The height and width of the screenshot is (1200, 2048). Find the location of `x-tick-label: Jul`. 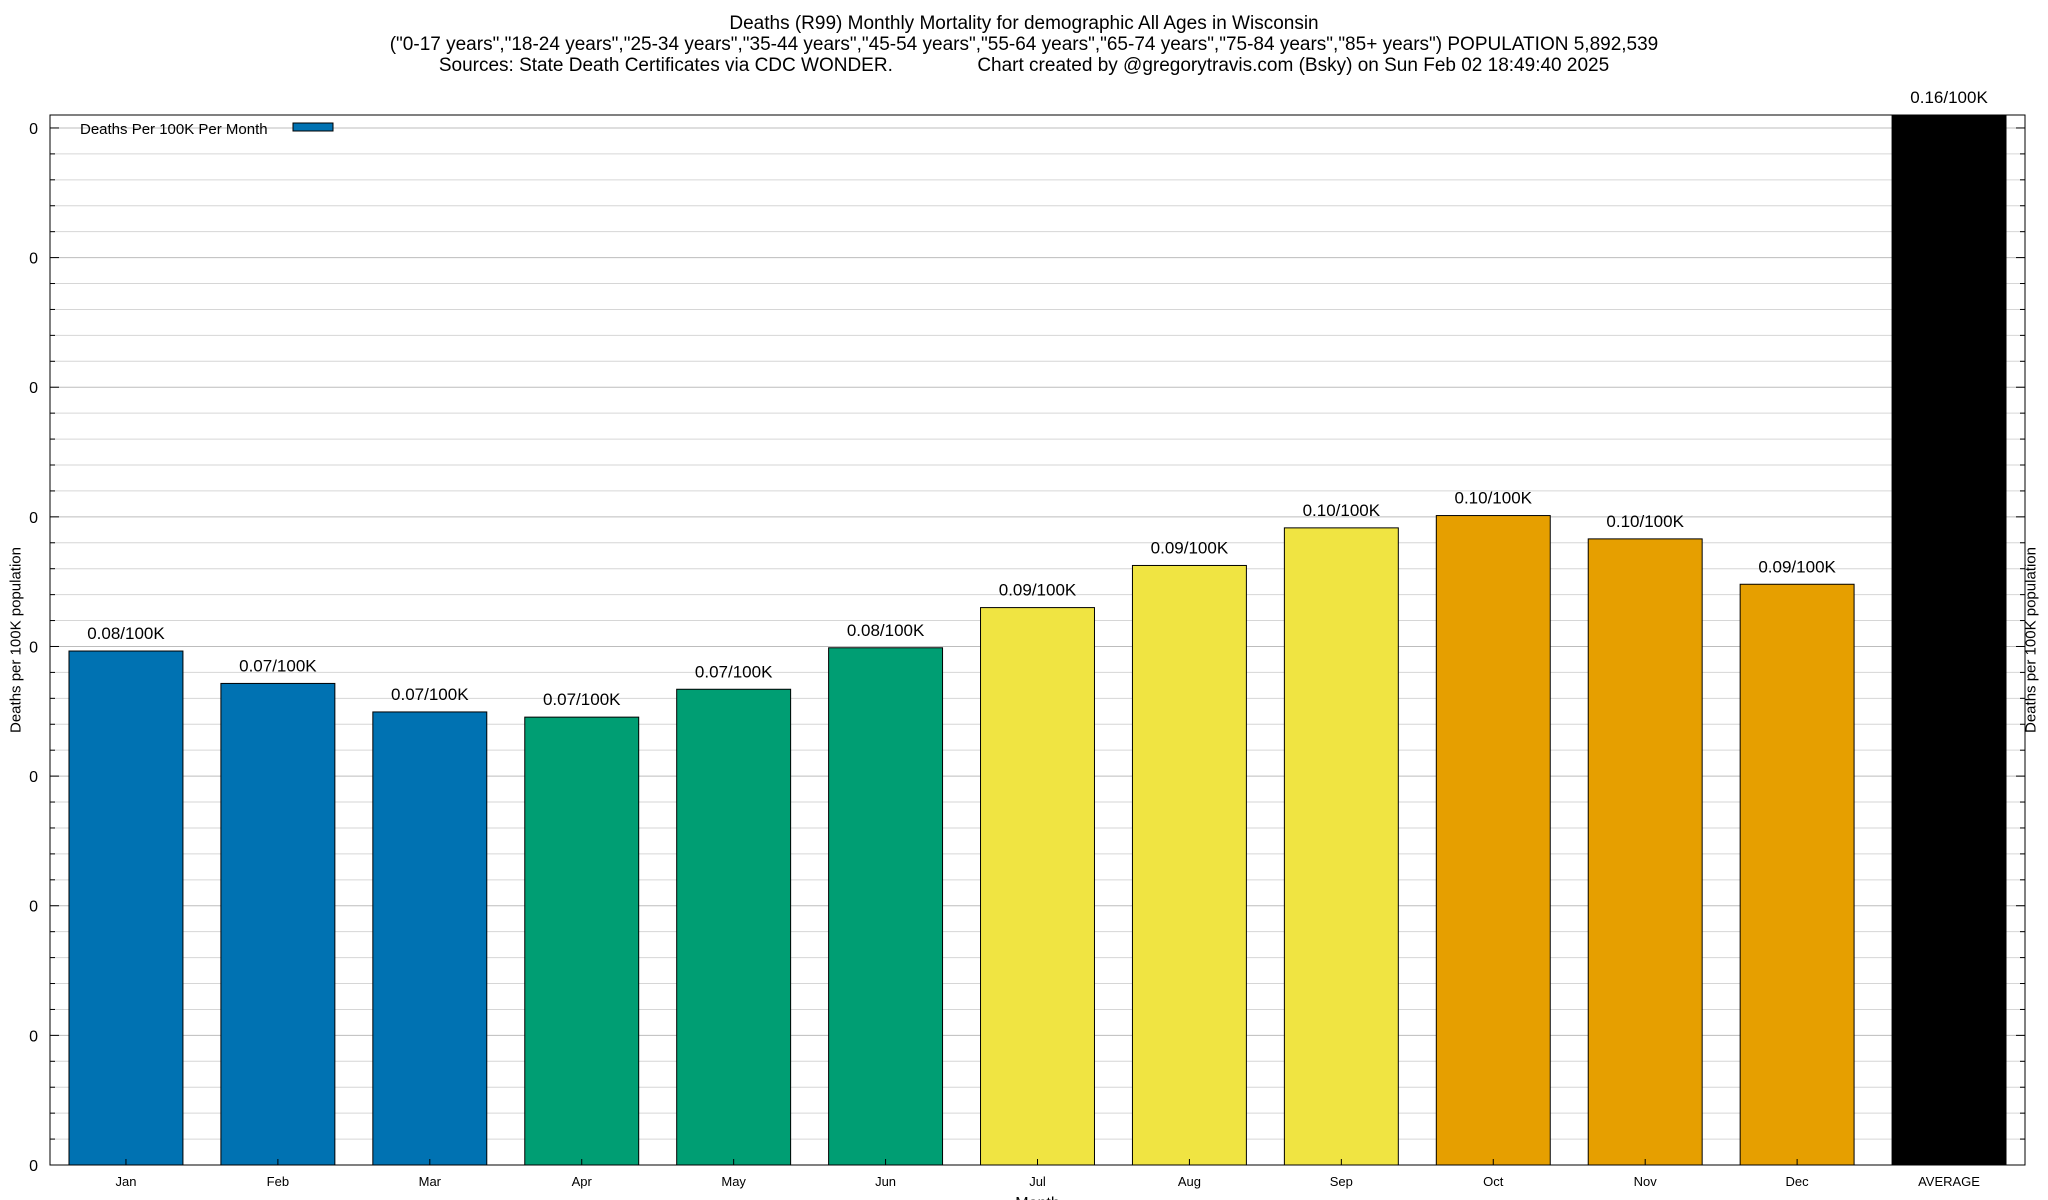

x-tick-label: Jul is located at coordinates (1037, 1181).